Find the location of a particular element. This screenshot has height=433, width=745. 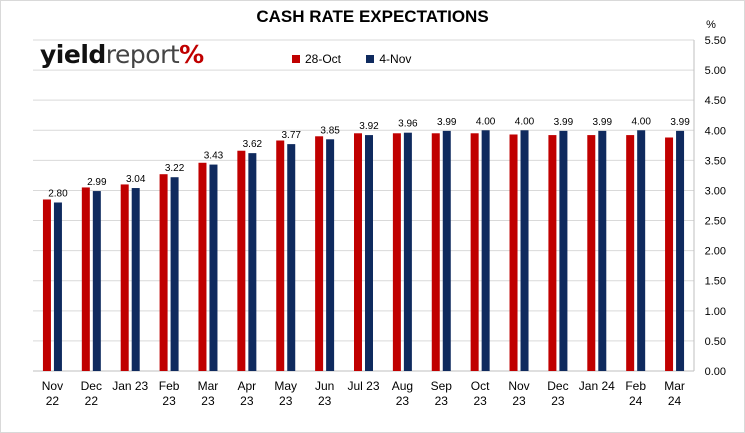

data-label-6: 3.77 is located at coordinates (292, 135).